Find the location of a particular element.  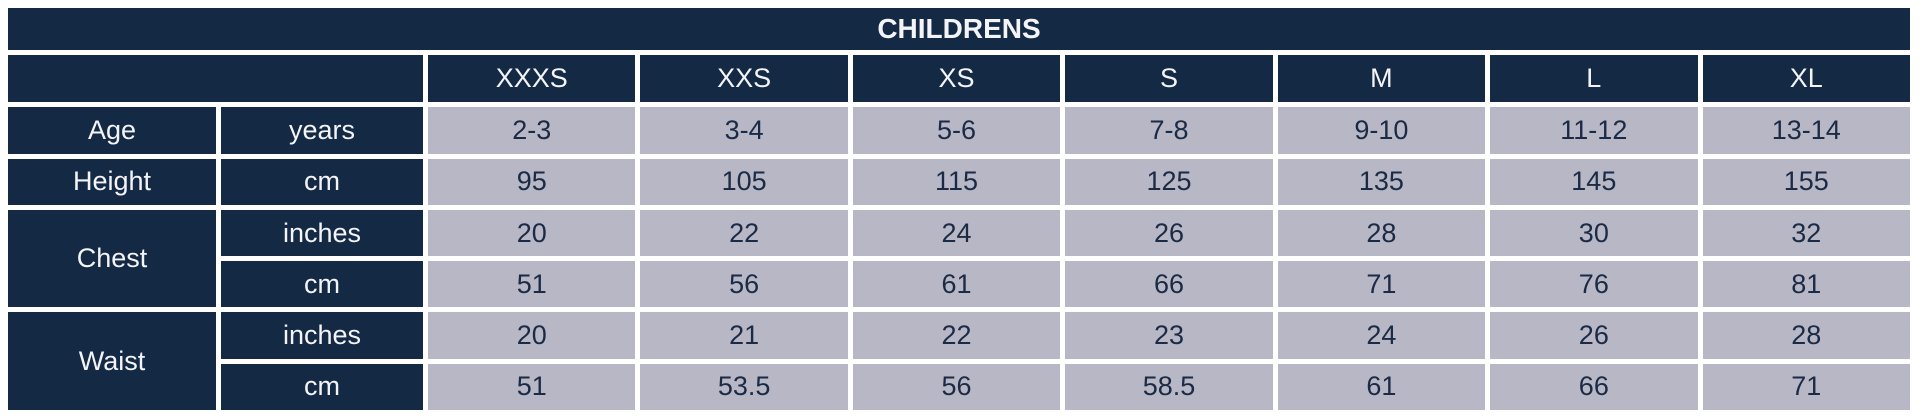

chest-inches-value-cell: 30 is located at coordinates (1594, 233).